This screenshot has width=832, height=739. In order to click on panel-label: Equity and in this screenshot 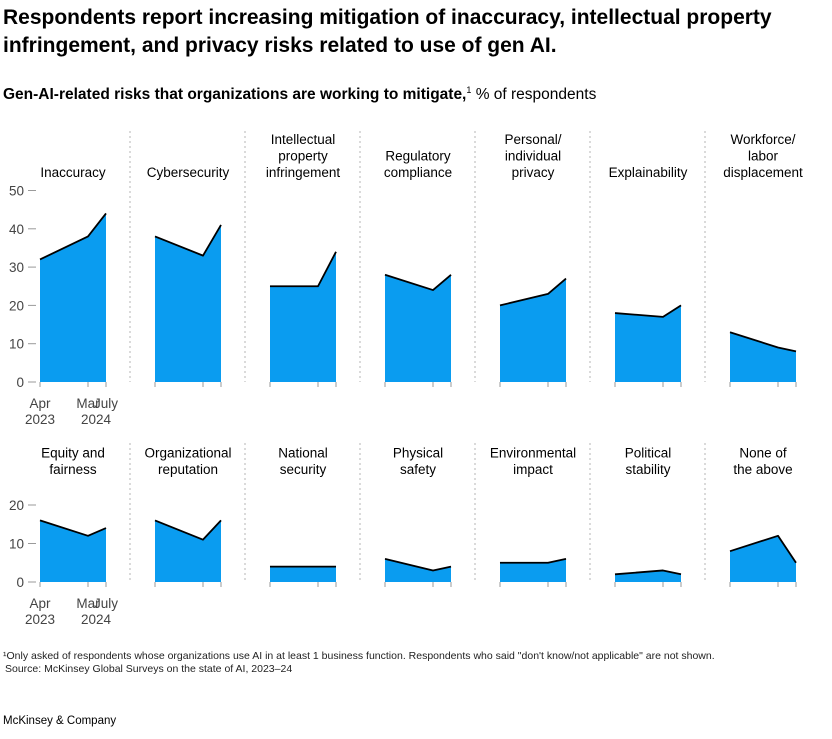, I will do `click(73, 453)`.